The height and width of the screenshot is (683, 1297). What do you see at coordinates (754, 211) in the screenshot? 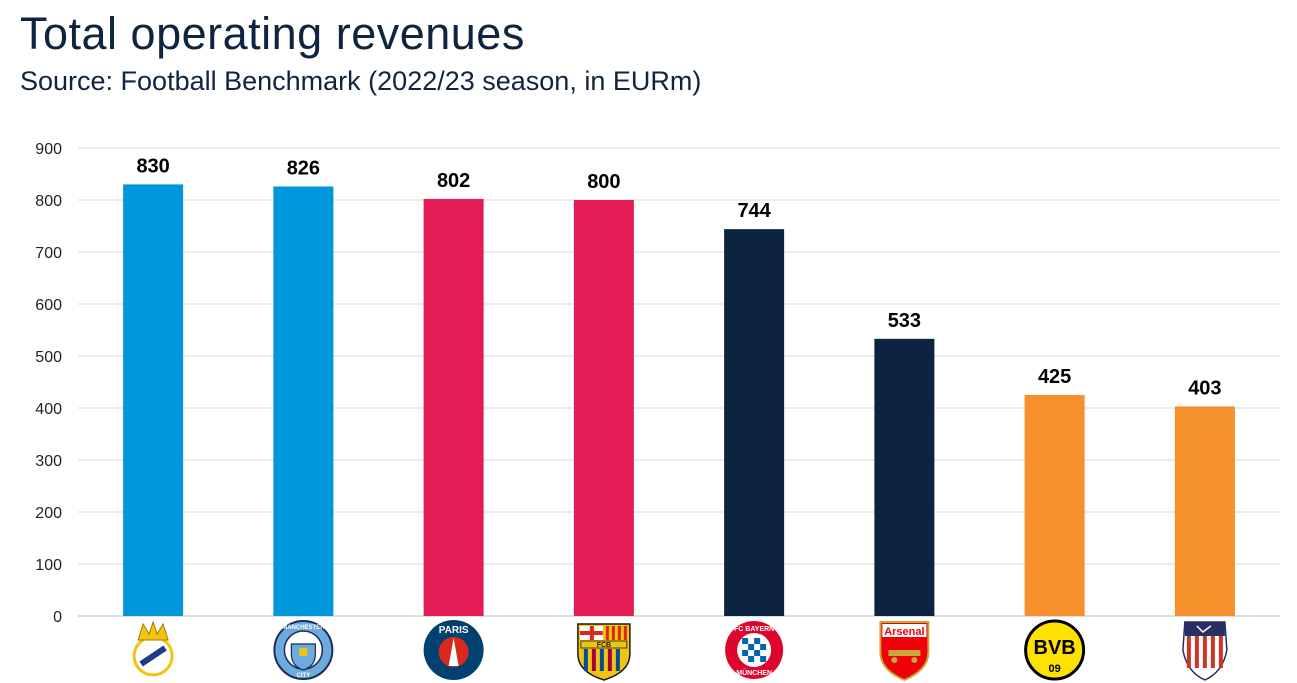
I see `data-label-fc-bayern-munchen: 744` at bounding box center [754, 211].